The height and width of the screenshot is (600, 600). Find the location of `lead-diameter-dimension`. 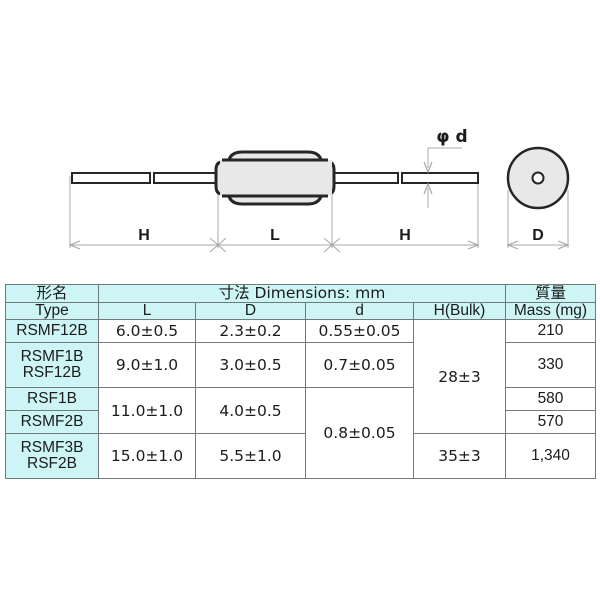

lead-diameter-dimension is located at coordinates (442, 177).